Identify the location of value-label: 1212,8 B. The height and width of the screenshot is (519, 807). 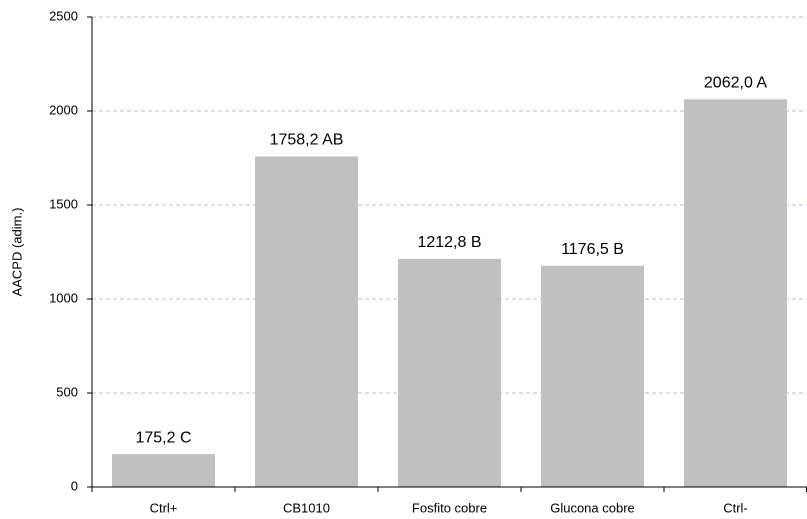
(449, 242).